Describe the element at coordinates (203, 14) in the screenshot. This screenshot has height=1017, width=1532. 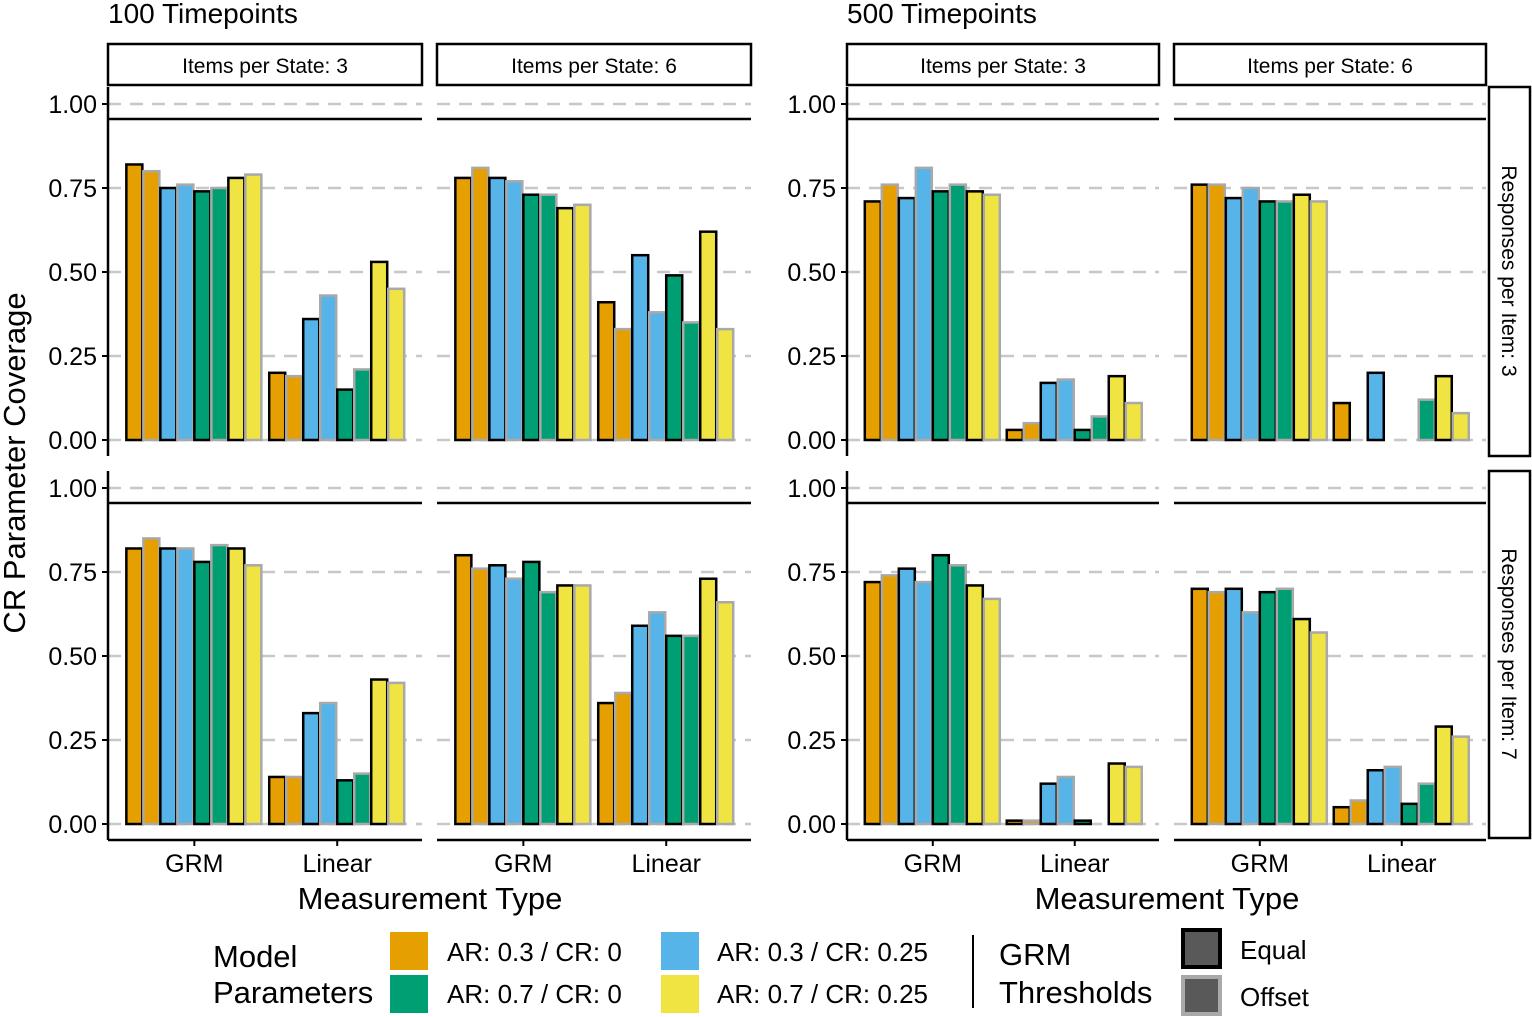
I see `block-title-100-timepoints: 100 Timepoints` at that location.